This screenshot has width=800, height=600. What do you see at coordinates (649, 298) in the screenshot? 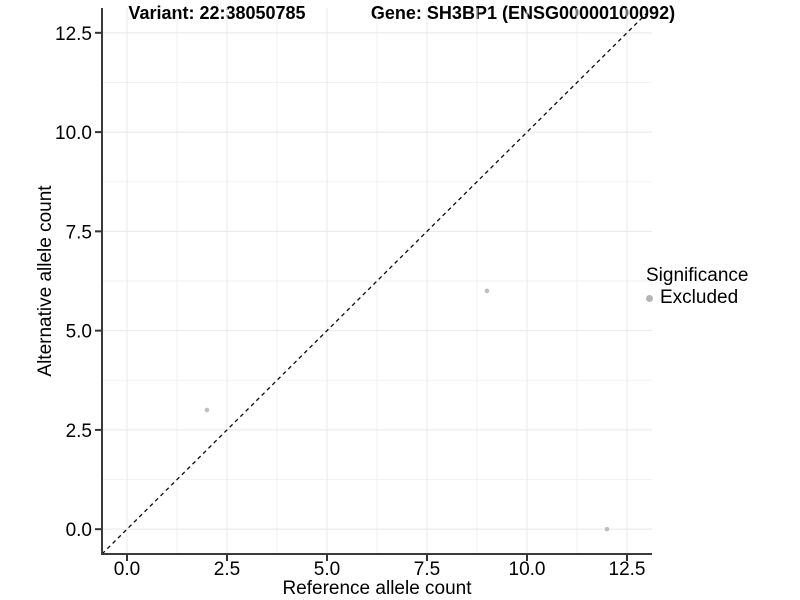
I see `legend-point-icon` at bounding box center [649, 298].